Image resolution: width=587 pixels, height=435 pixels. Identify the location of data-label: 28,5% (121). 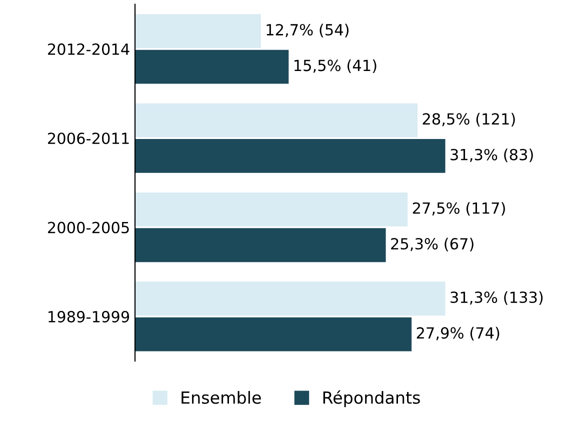
(468, 119).